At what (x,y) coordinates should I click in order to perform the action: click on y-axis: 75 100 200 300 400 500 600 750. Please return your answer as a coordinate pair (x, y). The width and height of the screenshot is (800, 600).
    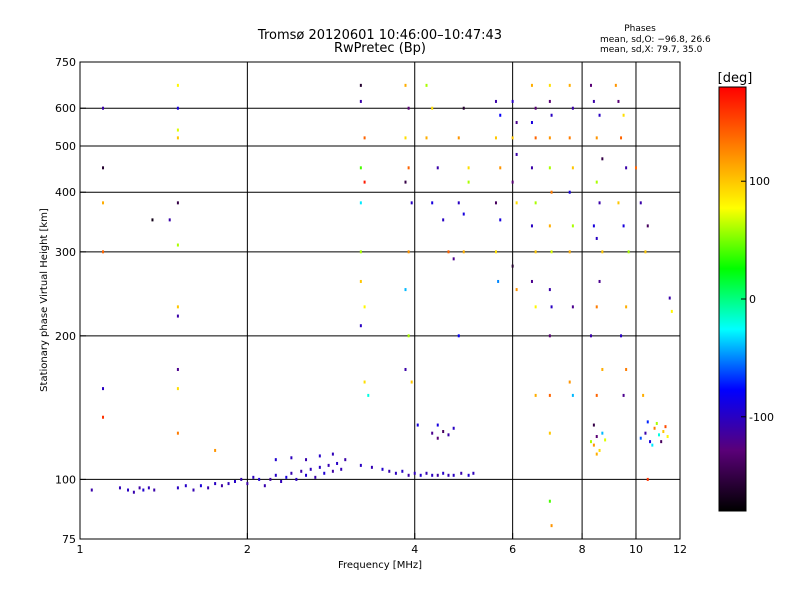
    Looking at the image, I should click on (70, 301).